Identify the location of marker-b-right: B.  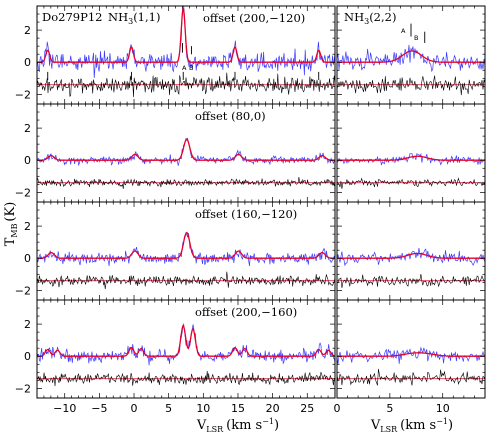
(416, 38).